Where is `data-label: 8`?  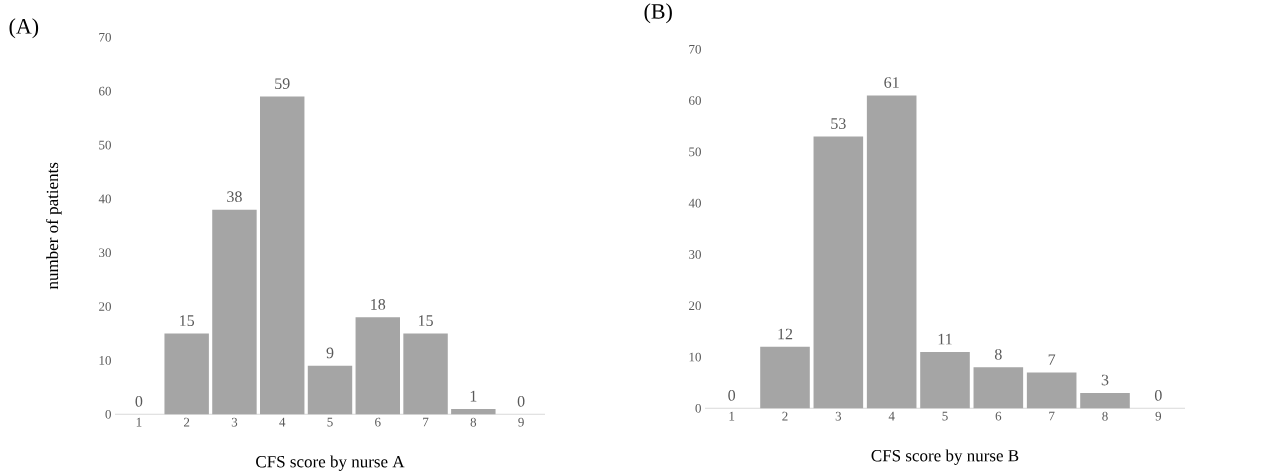 data-label: 8 is located at coordinates (998, 354).